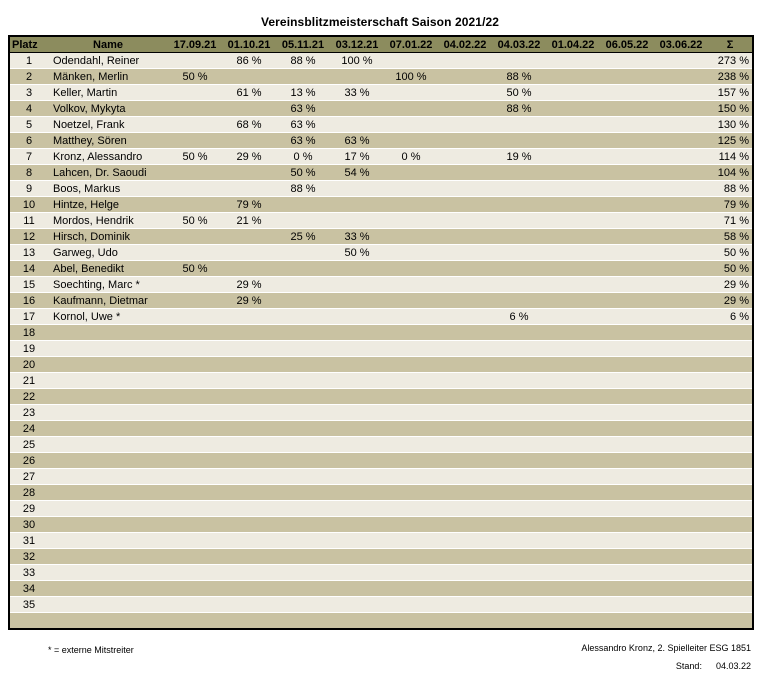 The height and width of the screenshot is (683, 760). I want to click on result-cell: 63 %, so click(357, 140).